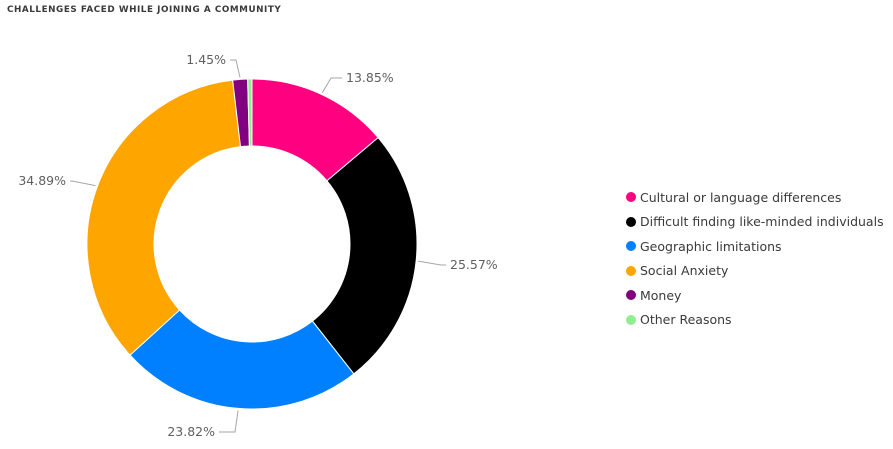 Image resolution: width=893 pixels, height=449 pixels. I want to click on slice-difficult-finding-like-minded-individuals, so click(364, 255).